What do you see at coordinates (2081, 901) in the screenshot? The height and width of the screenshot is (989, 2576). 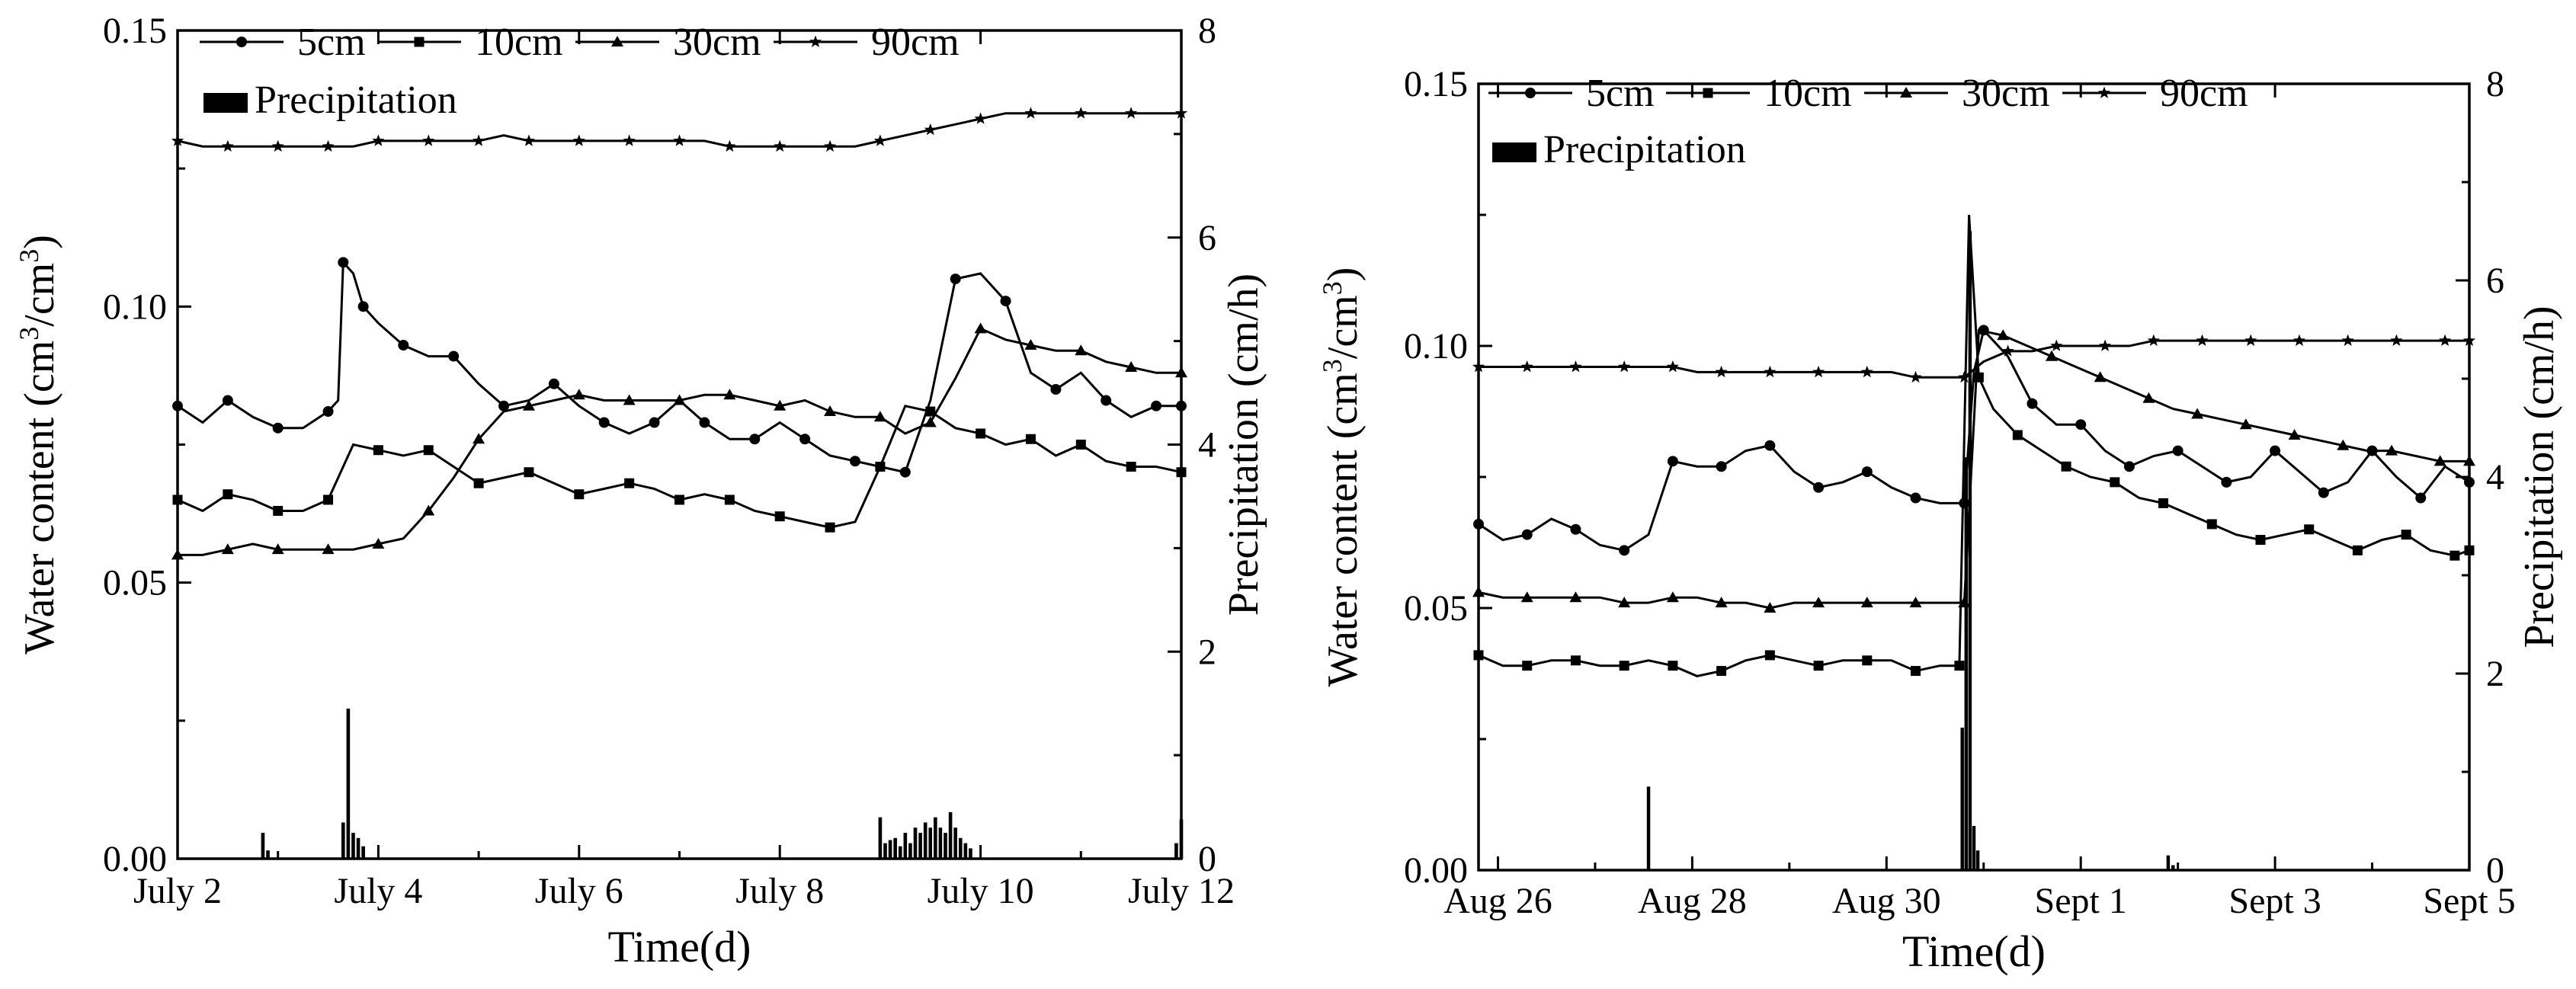 I see `x-tick-label: Sept 1` at bounding box center [2081, 901].